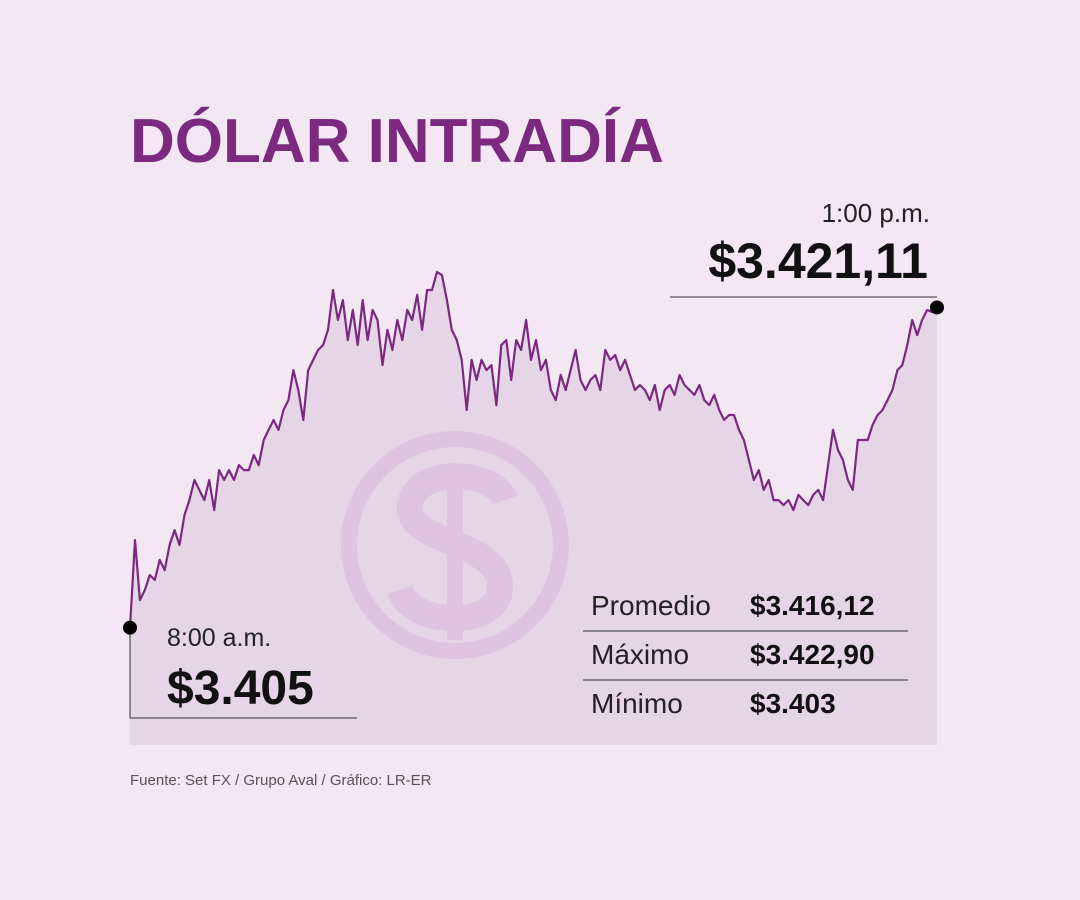 The image size is (1080, 900). I want to click on start-point, so click(130, 627).